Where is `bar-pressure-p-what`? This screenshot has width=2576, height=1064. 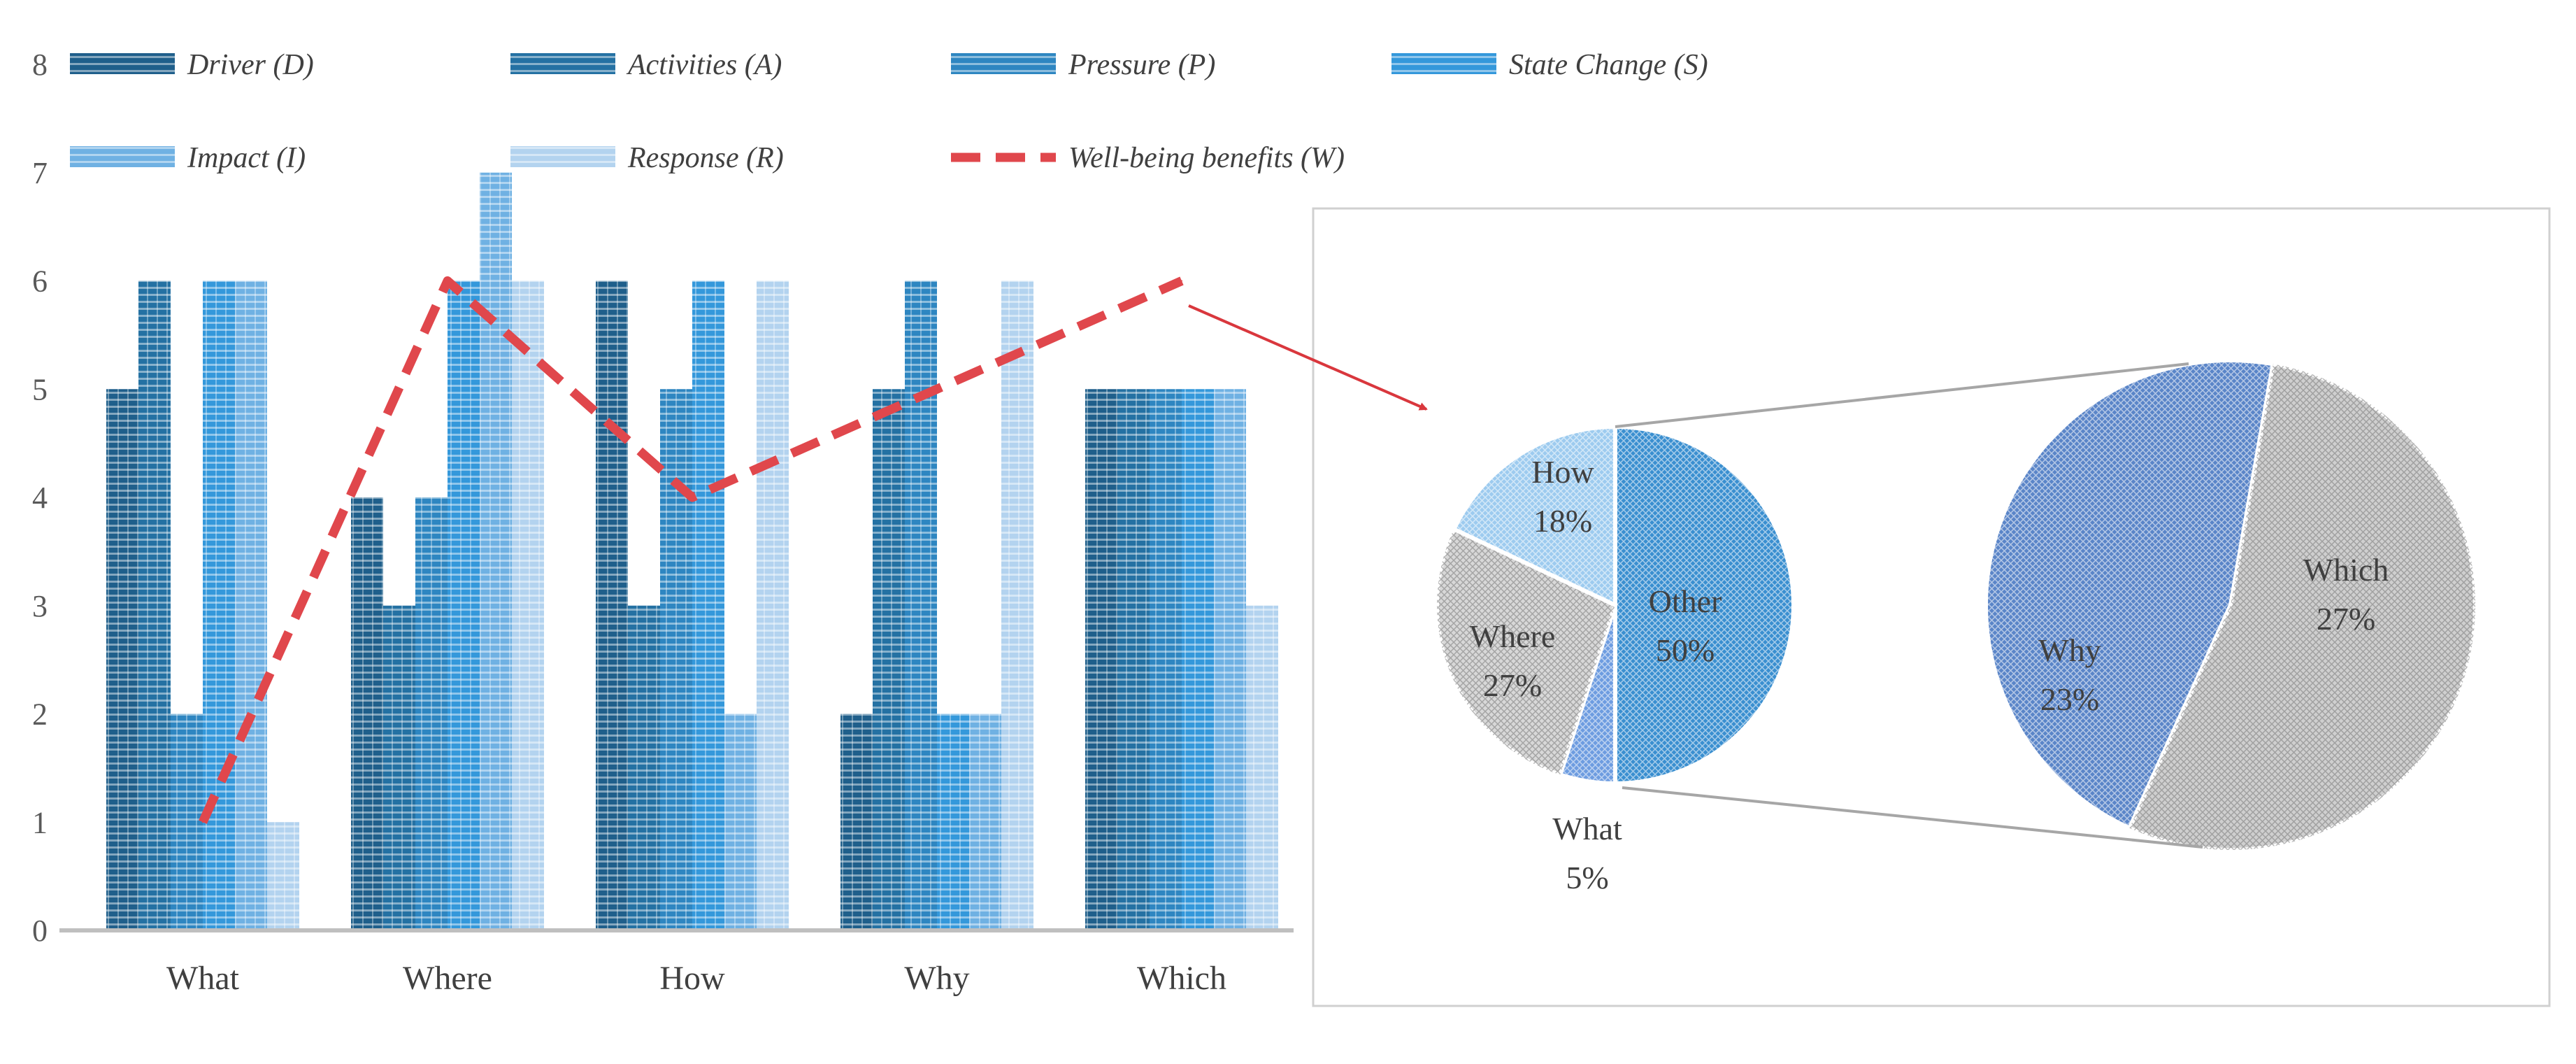 bar-pressure-p-what is located at coordinates (187, 822).